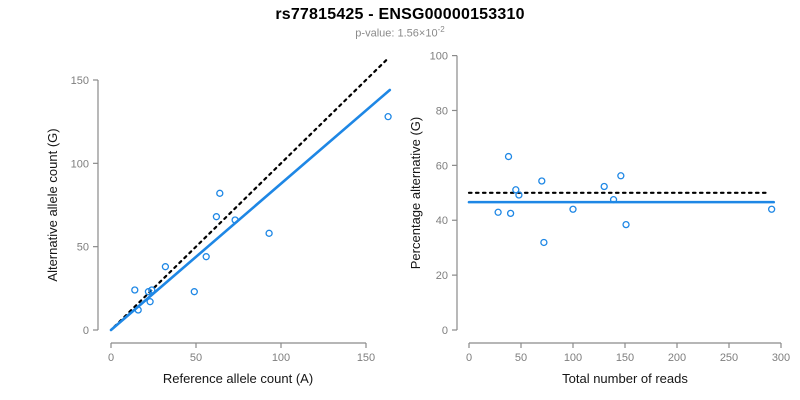  I want to click on pvalue-text: p-value: 1.56×10, so click(396, 33).